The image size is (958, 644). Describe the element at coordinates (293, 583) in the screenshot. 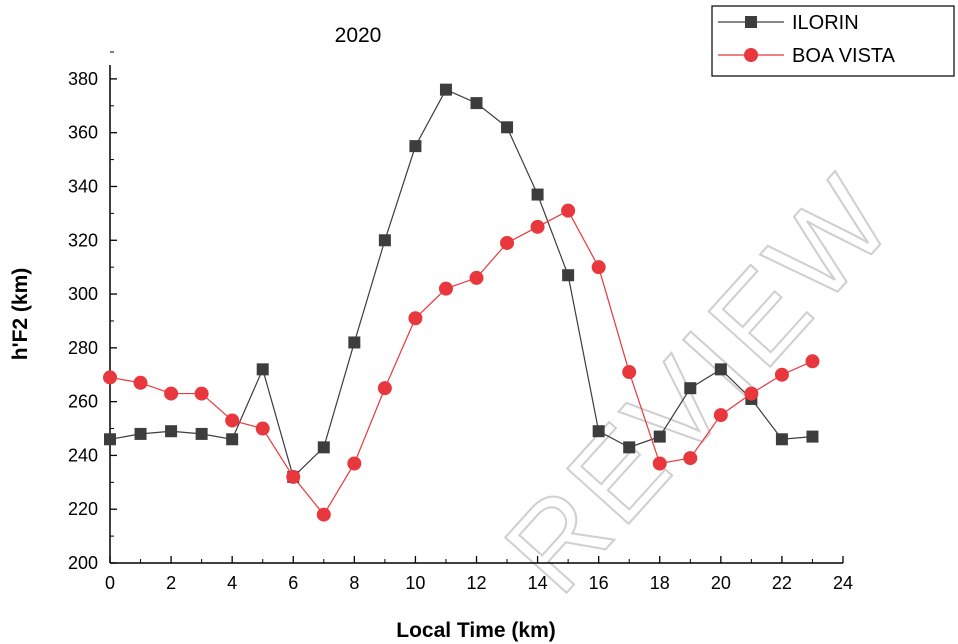

I see `x-tick-label: 6` at that location.